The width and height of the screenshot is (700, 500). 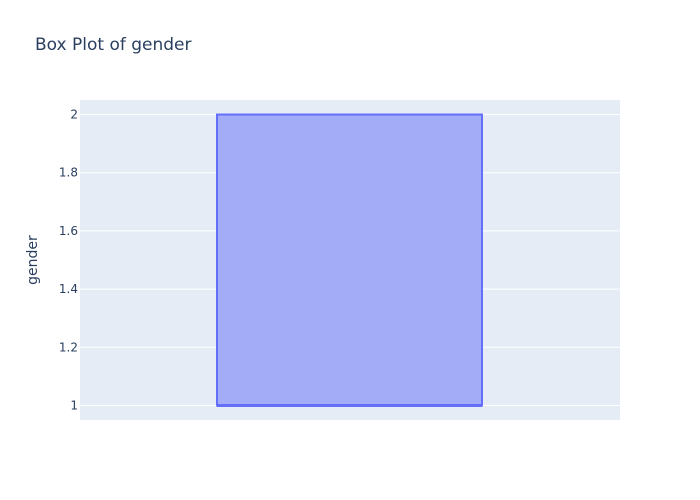 What do you see at coordinates (68, 173) in the screenshot?
I see `y-tick-label: 1.8` at bounding box center [68, 173].